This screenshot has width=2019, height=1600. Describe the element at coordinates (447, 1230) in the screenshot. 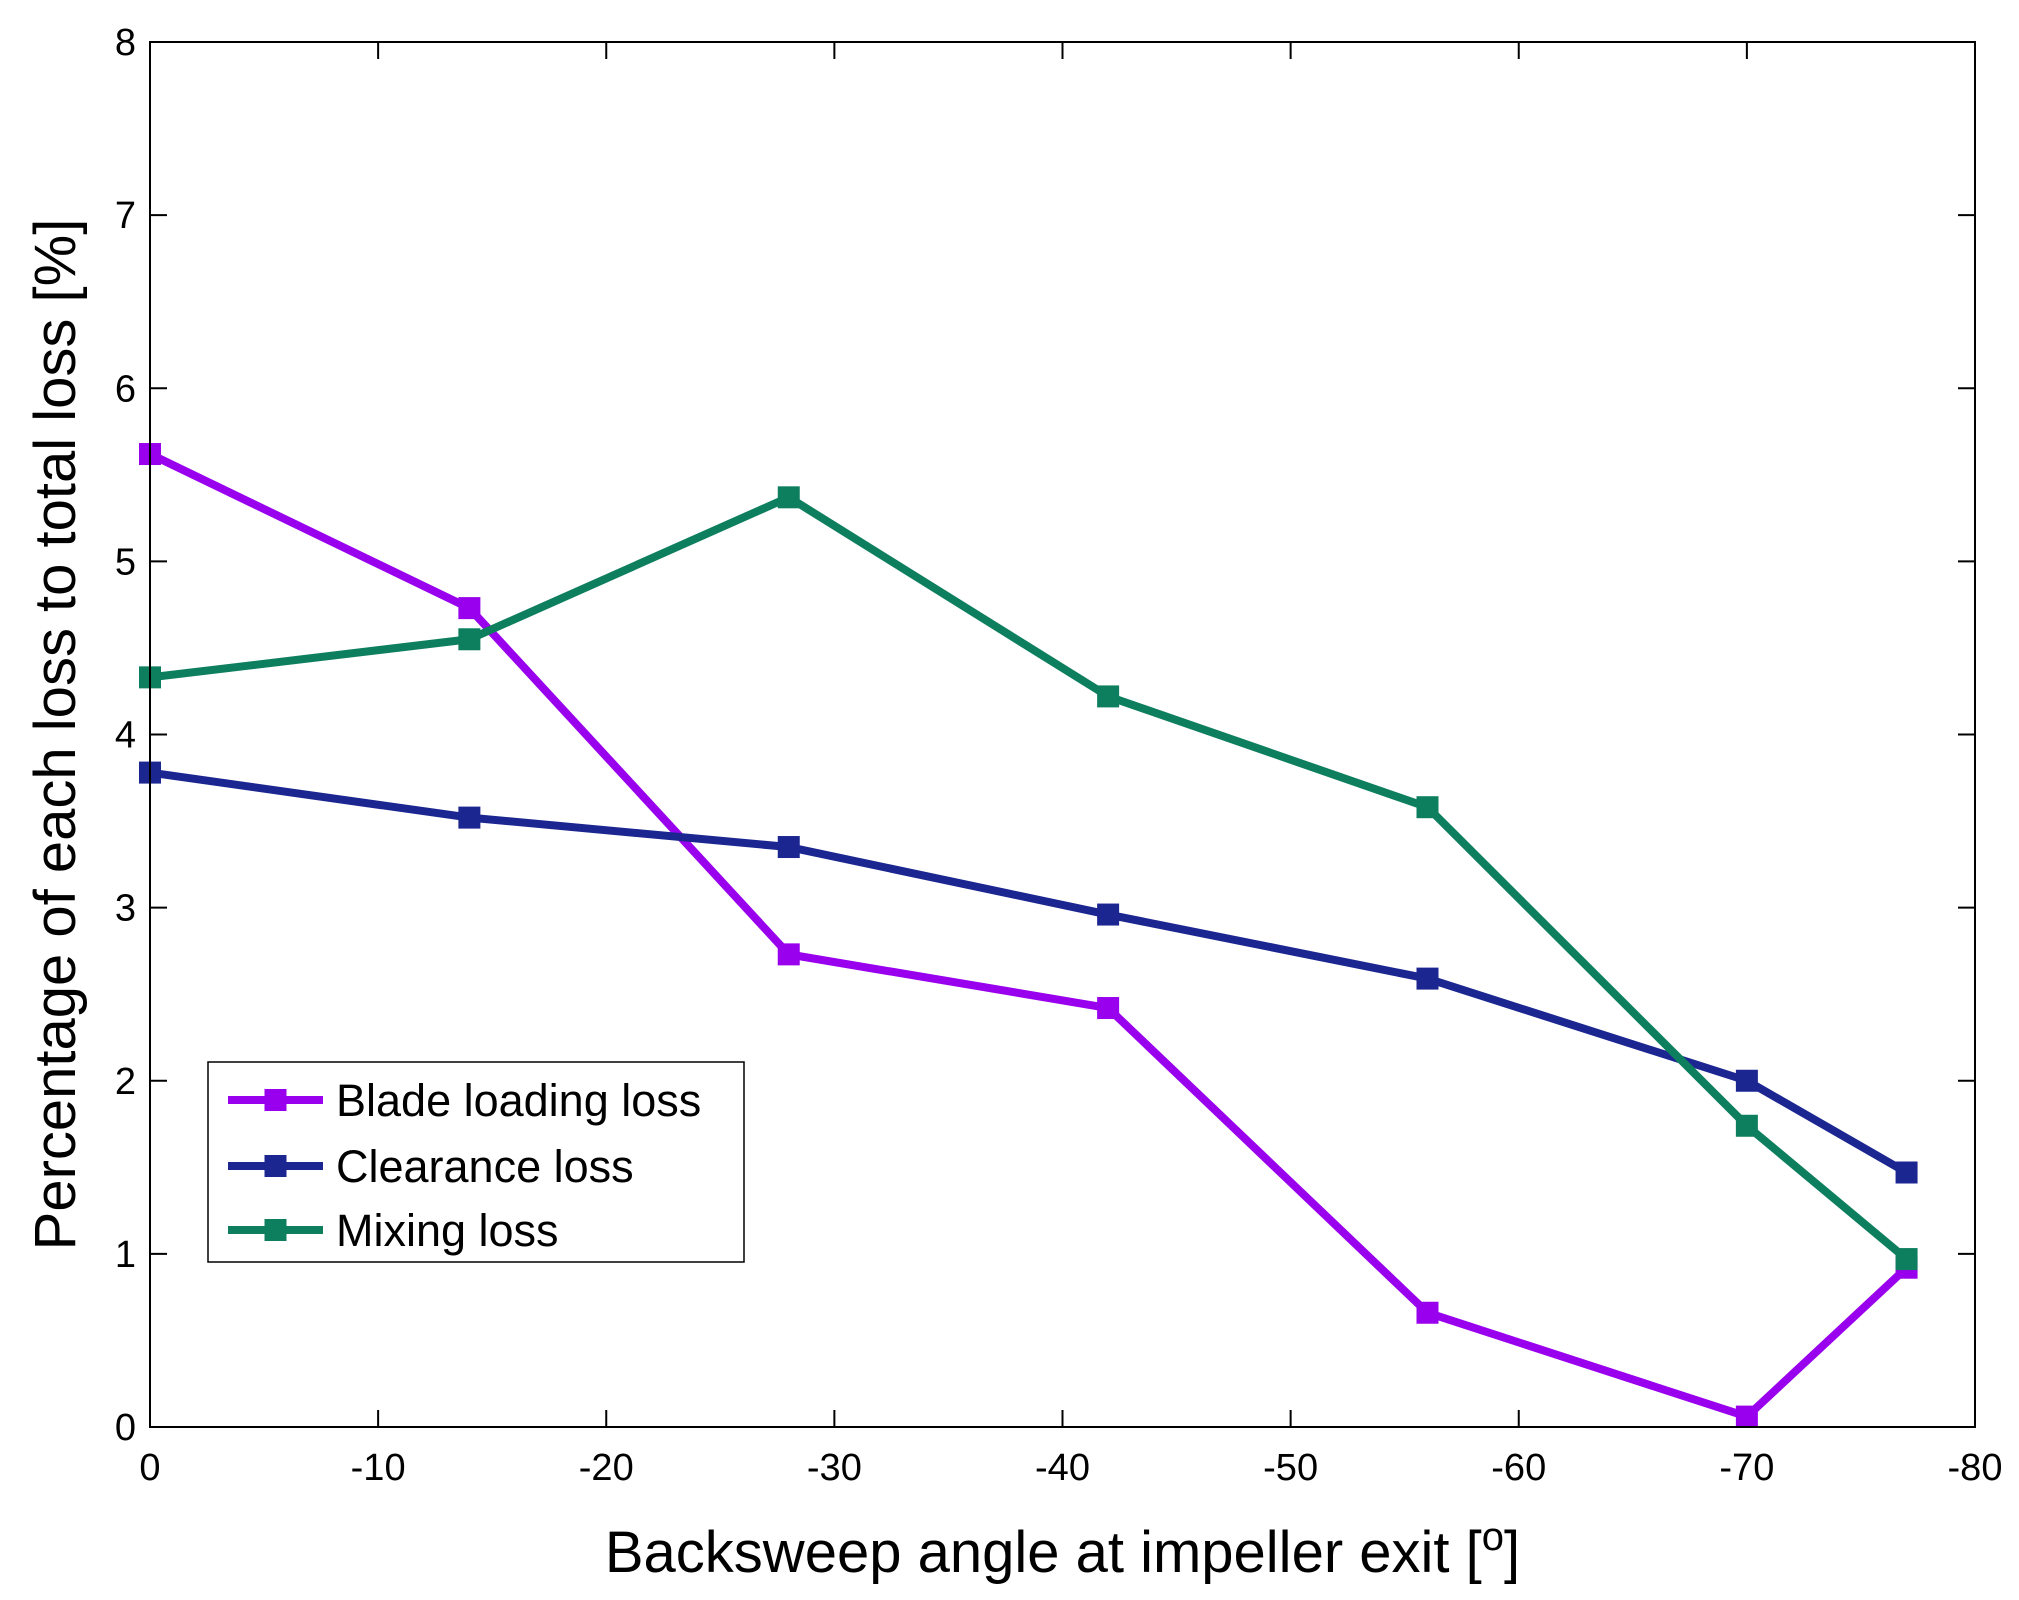

I see `legend-label: Mixing loss` at that location.